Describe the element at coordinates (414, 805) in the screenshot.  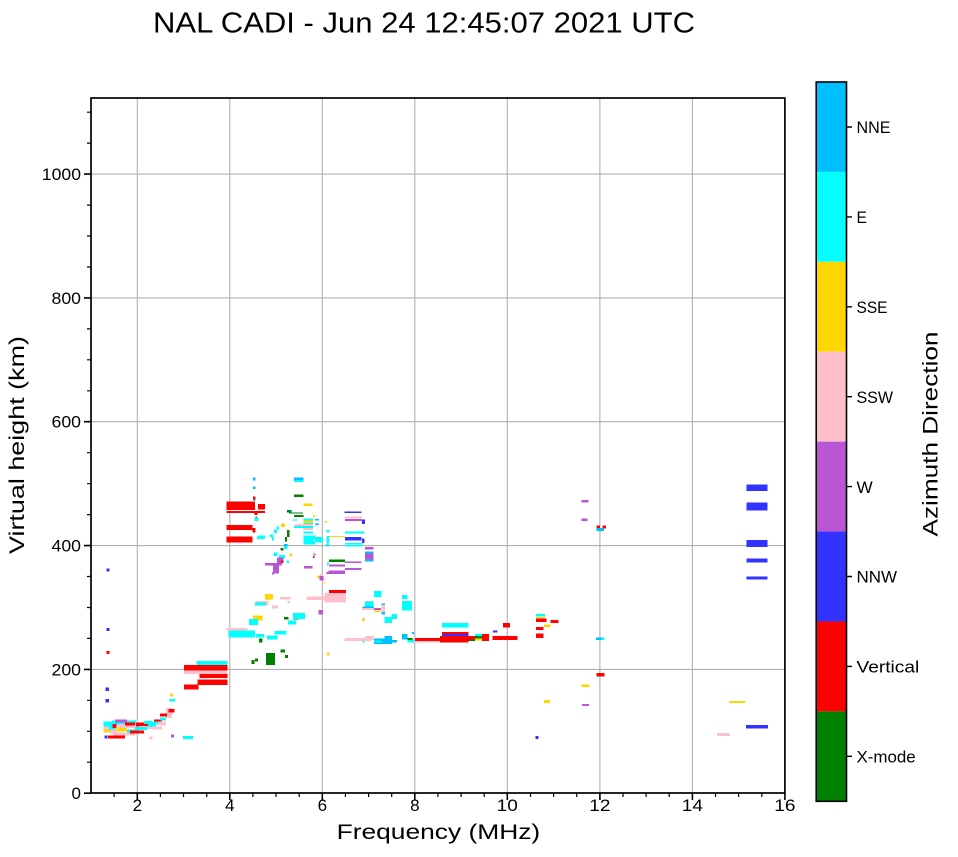
I see `svg-text: 8` at that location.